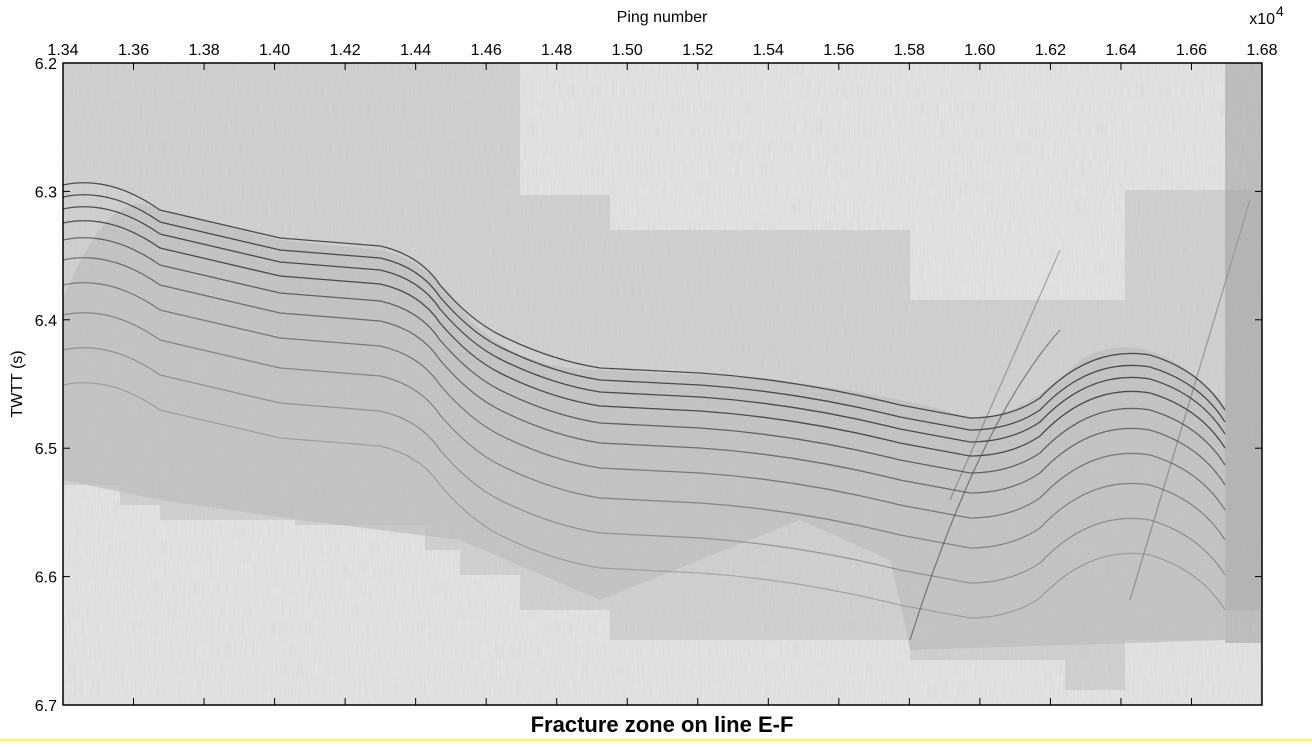  I want to click on x-tick-label: 1.44, so click(415, 50).